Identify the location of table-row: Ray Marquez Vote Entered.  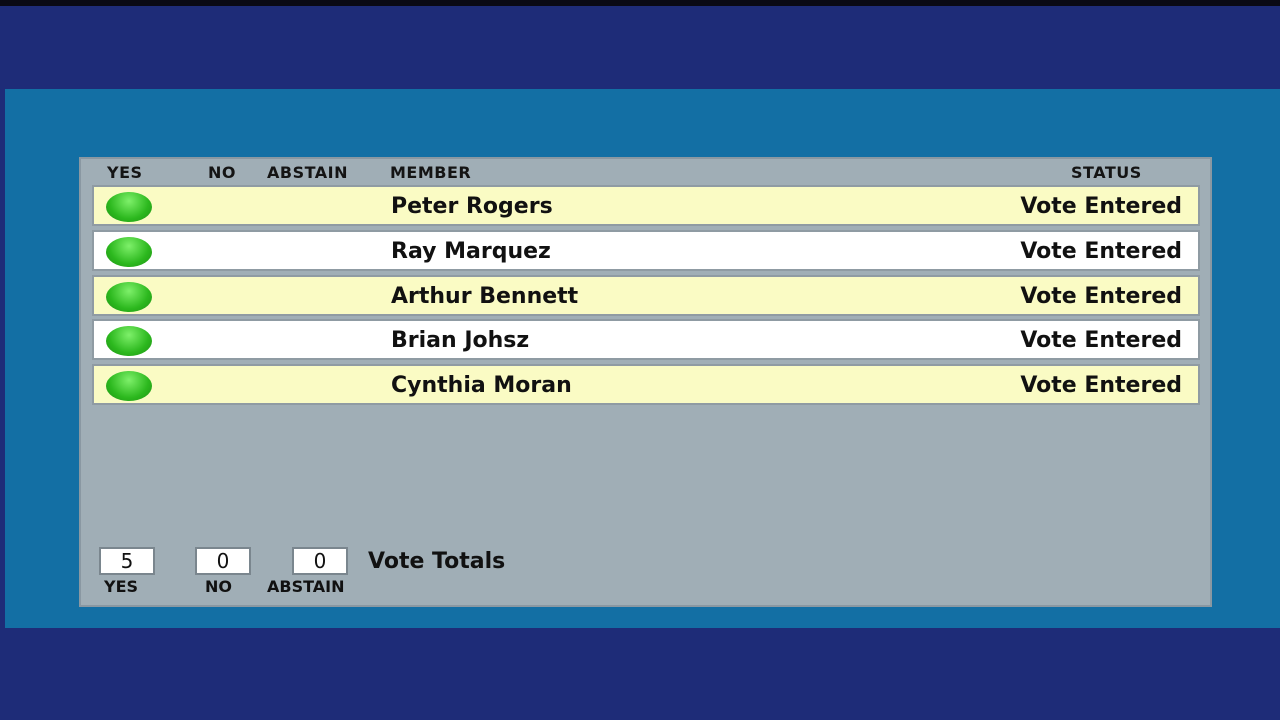
(646, 250).